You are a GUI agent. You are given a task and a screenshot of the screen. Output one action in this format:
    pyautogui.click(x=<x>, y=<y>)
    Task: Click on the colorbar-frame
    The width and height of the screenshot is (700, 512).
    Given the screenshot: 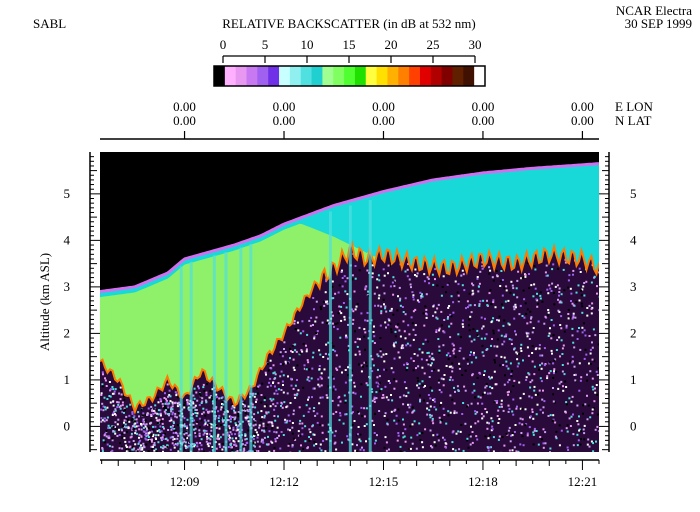 What is the action you would take?
    pyautogui.click(x=349, y=76)
    